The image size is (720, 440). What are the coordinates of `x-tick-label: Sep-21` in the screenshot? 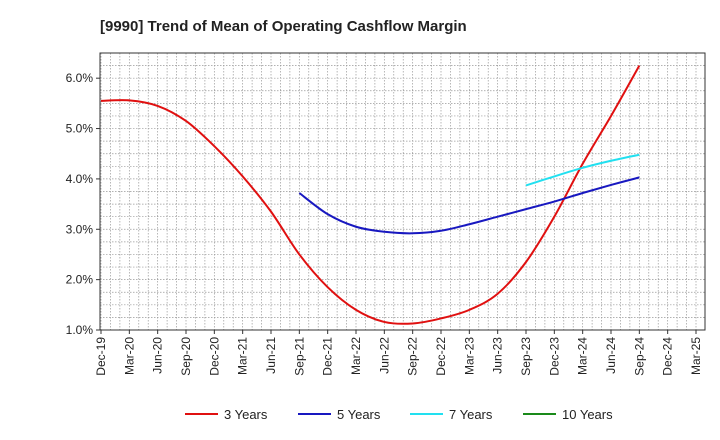 It's located at (299, 356).